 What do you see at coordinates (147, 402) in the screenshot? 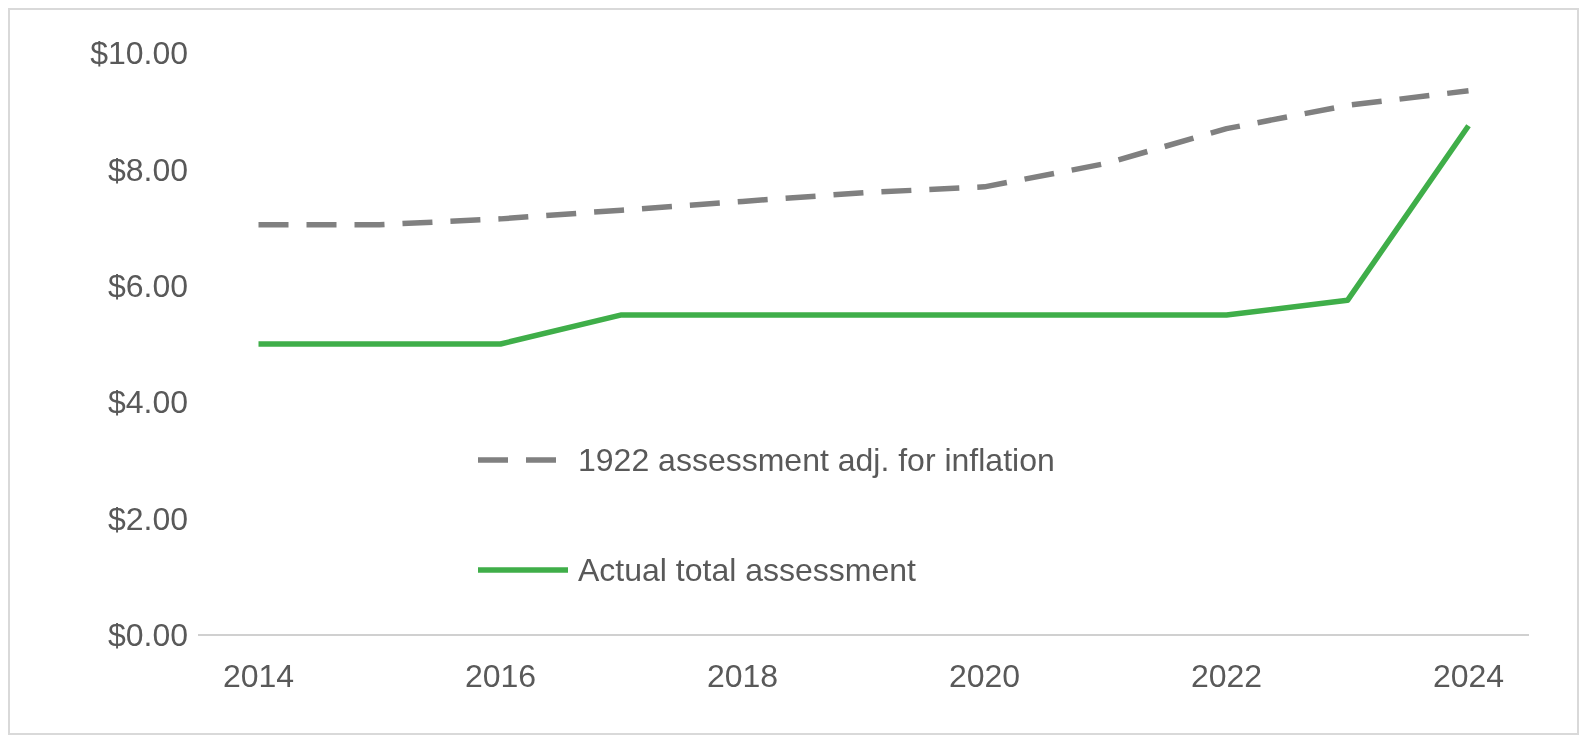
I see `y-tick-label: $4.00` at bounding box center [147, 402].